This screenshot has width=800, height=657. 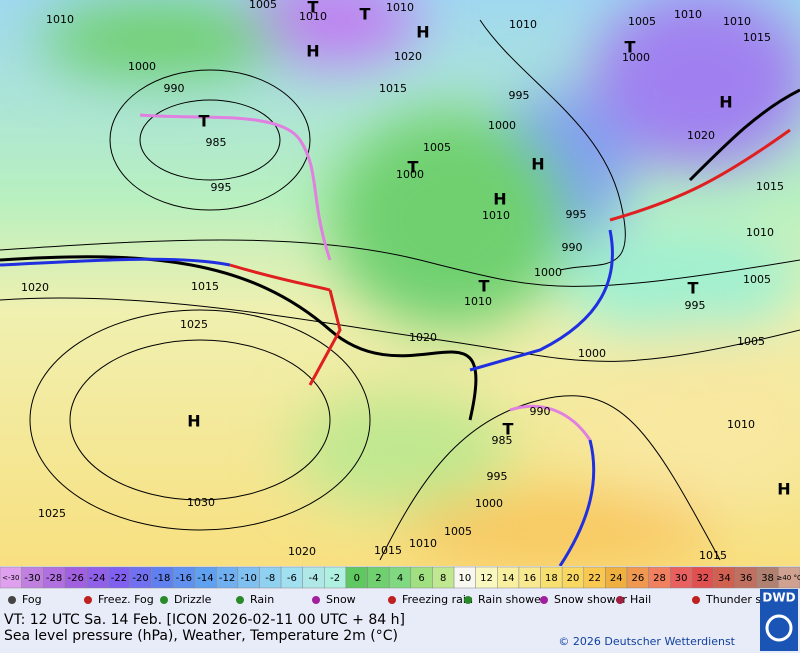 I want to click on scale-label: 20, so click(x=573, y=578).